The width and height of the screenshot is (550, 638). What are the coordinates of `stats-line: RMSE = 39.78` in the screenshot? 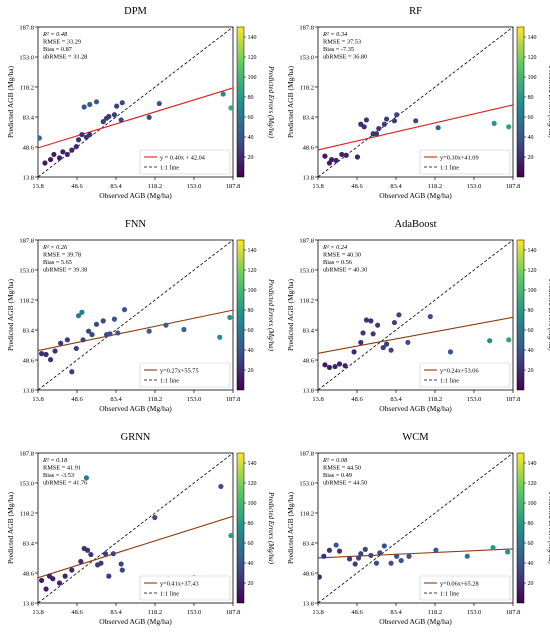 It's located at (62, 255).